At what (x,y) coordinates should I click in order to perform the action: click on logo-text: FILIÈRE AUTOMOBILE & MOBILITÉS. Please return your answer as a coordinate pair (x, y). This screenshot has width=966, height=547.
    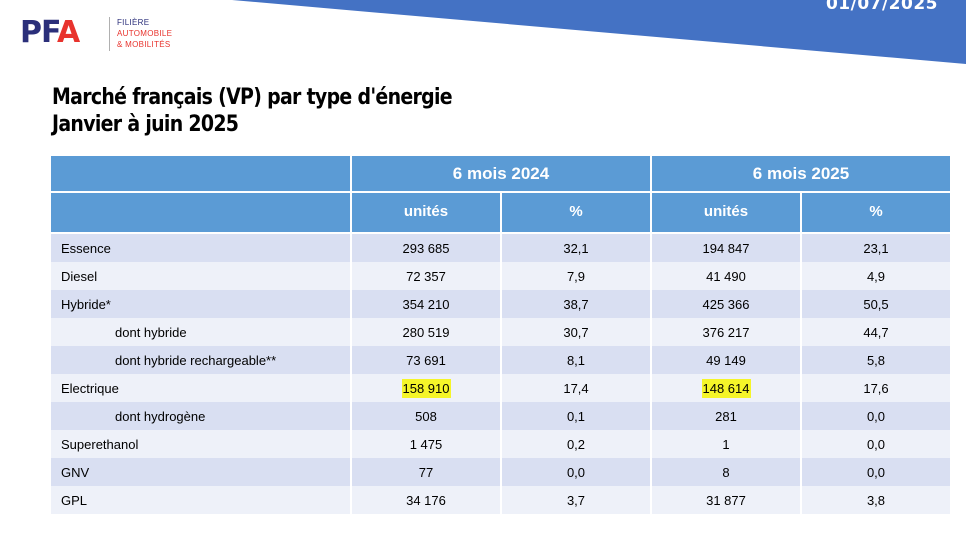
    Looking at the image, I should click on (144, 33).